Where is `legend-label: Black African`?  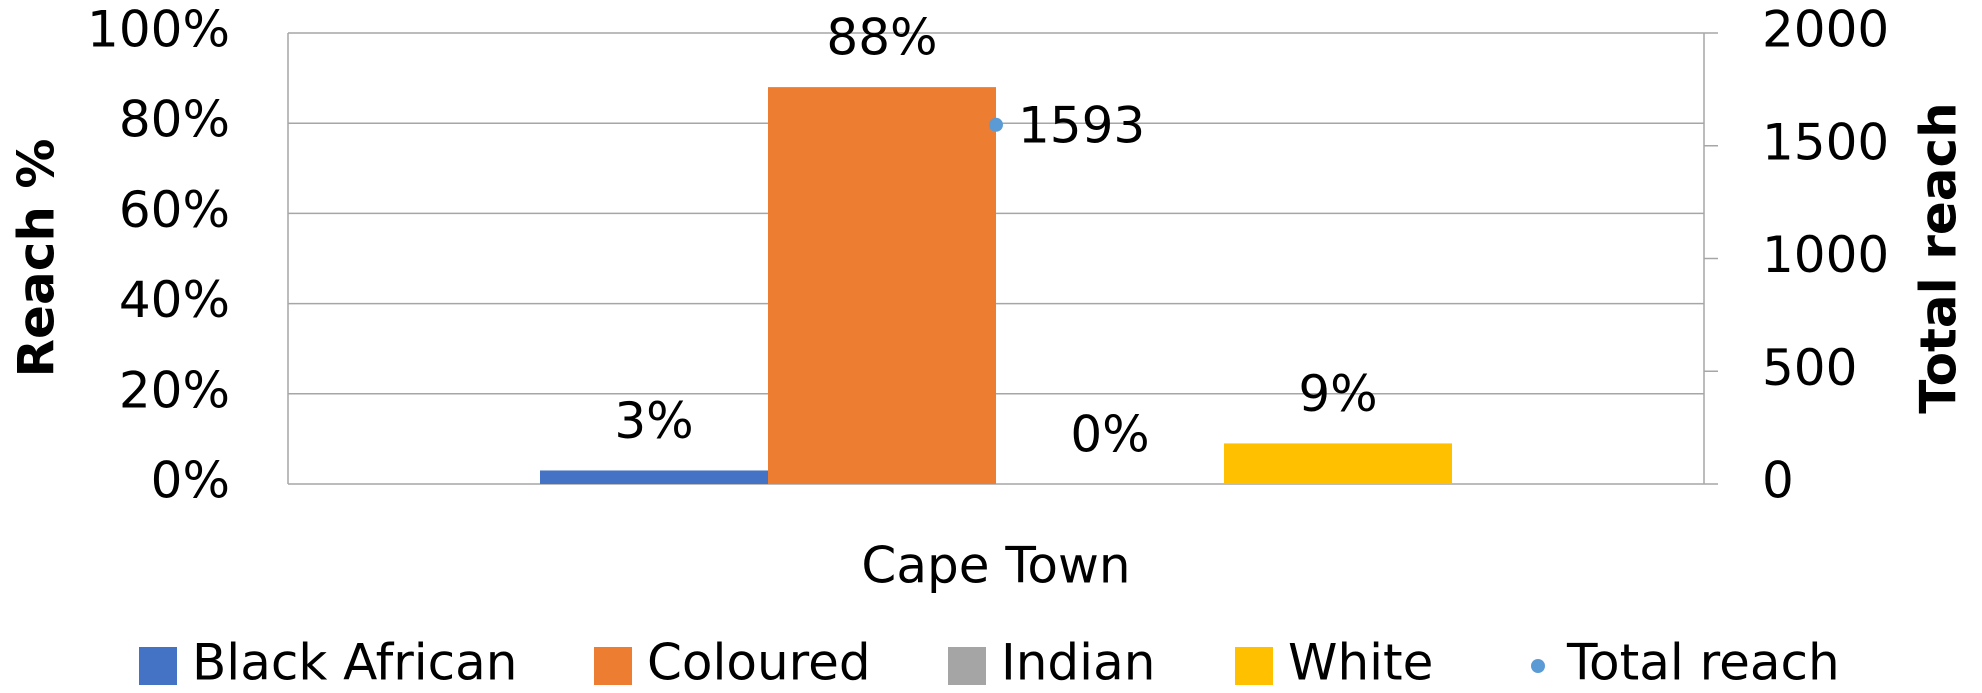
legend-label: Black African is located at coordinates (354, 663).